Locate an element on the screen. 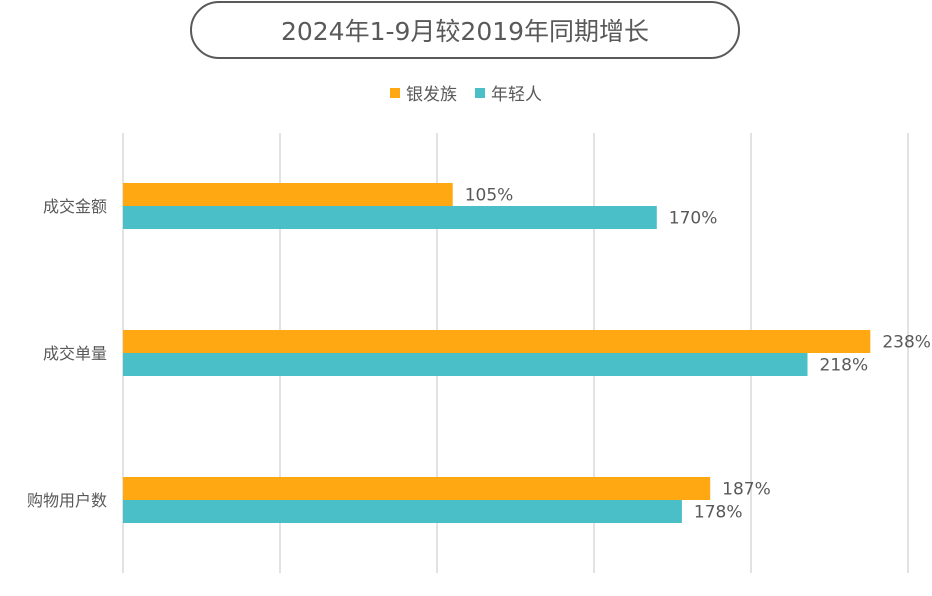 This screenshot has width=932, height=596. data-label-series-1-category-2: 178% is located at coordinates (718, 513).